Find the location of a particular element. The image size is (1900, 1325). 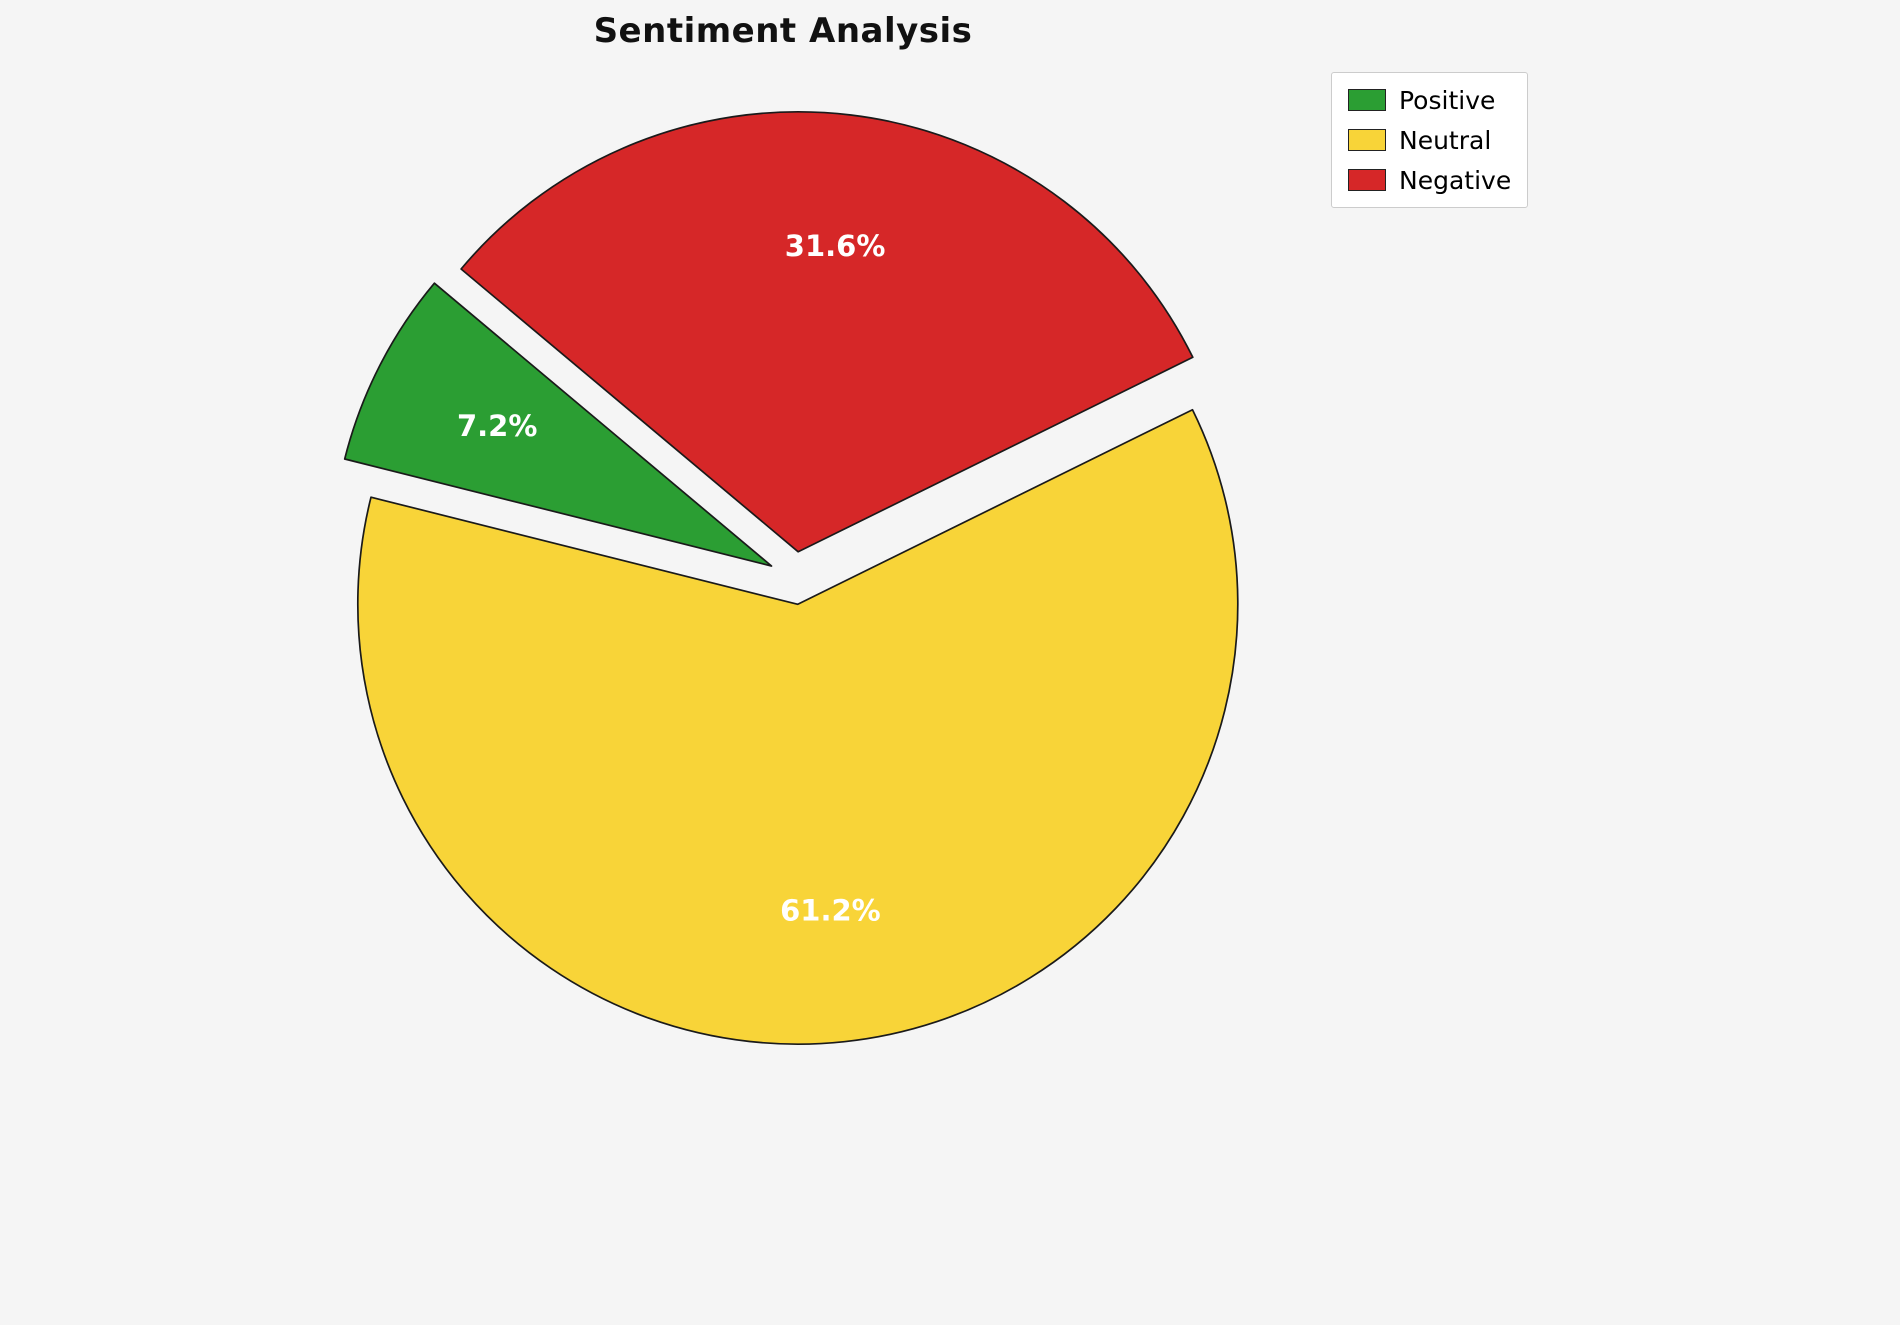

legend-swatch-negative-icon is located at coordinates (1367, 180).